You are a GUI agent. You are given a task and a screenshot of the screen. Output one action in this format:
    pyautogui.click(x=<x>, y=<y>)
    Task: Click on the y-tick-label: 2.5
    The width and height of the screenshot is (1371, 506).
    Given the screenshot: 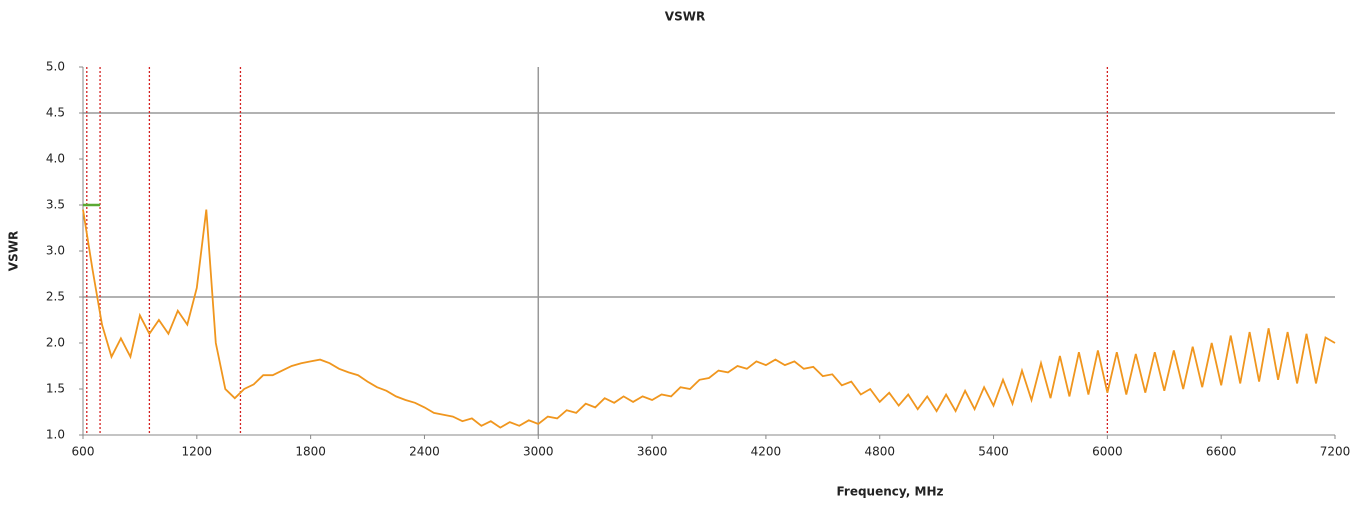 What is the action you would take?
    pyautogui.click(x=55, y=297)
    